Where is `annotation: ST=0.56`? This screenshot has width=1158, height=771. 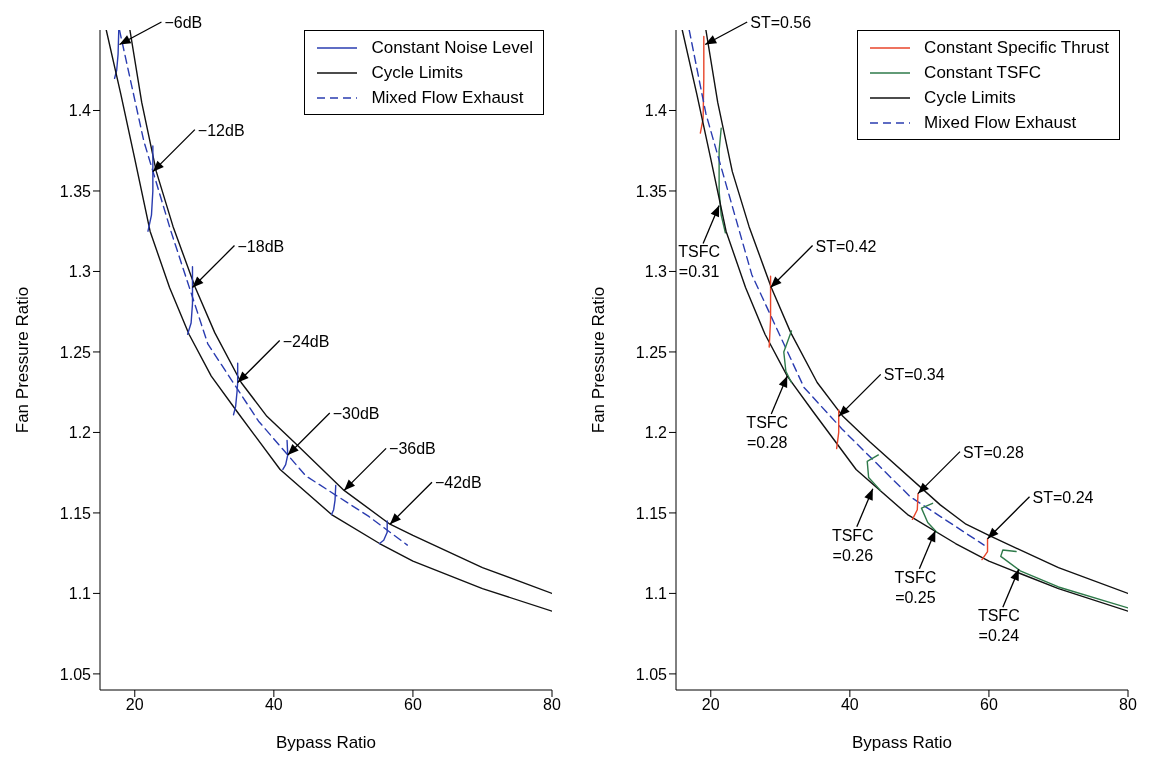 annotation: ST=0.56 is located at coordinates (781, 22).